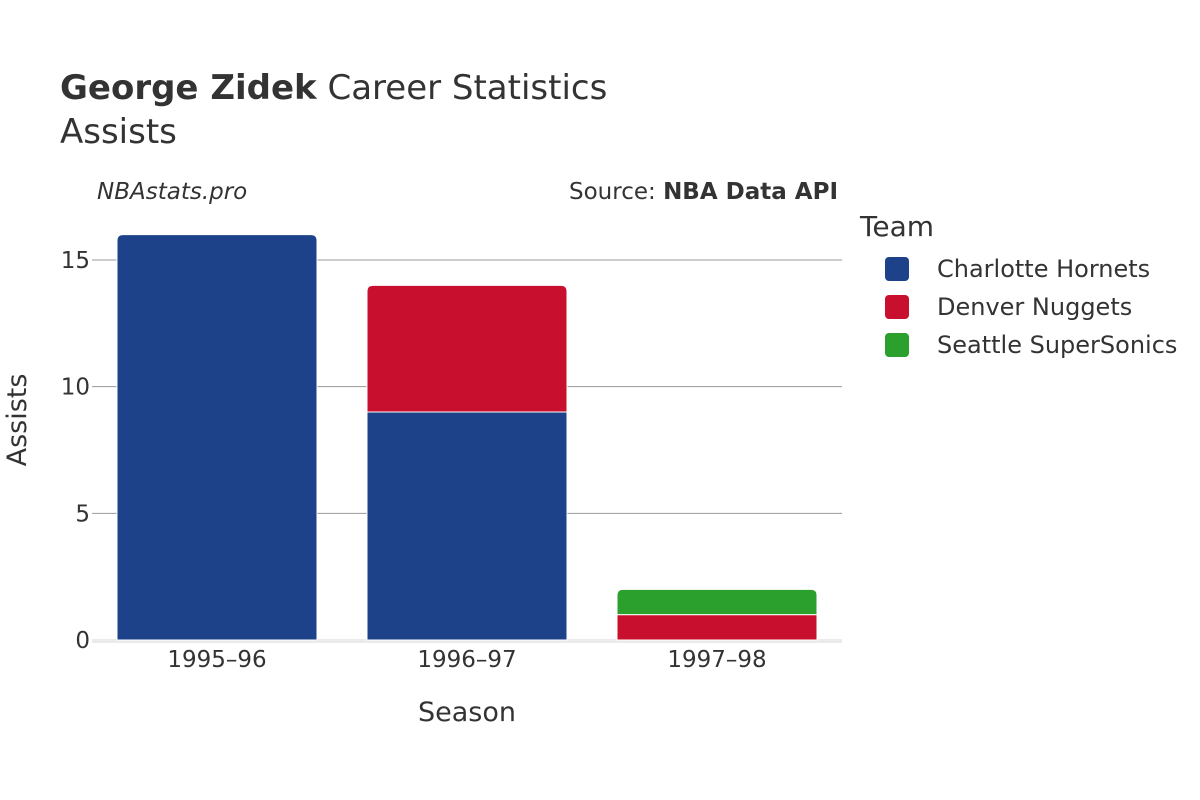 The image size is (1200, 800). What do you see at coordinates (467, 88) in the screenshot?
I see `title-suffix: Career Statistics` at bounding box center [467, 88].